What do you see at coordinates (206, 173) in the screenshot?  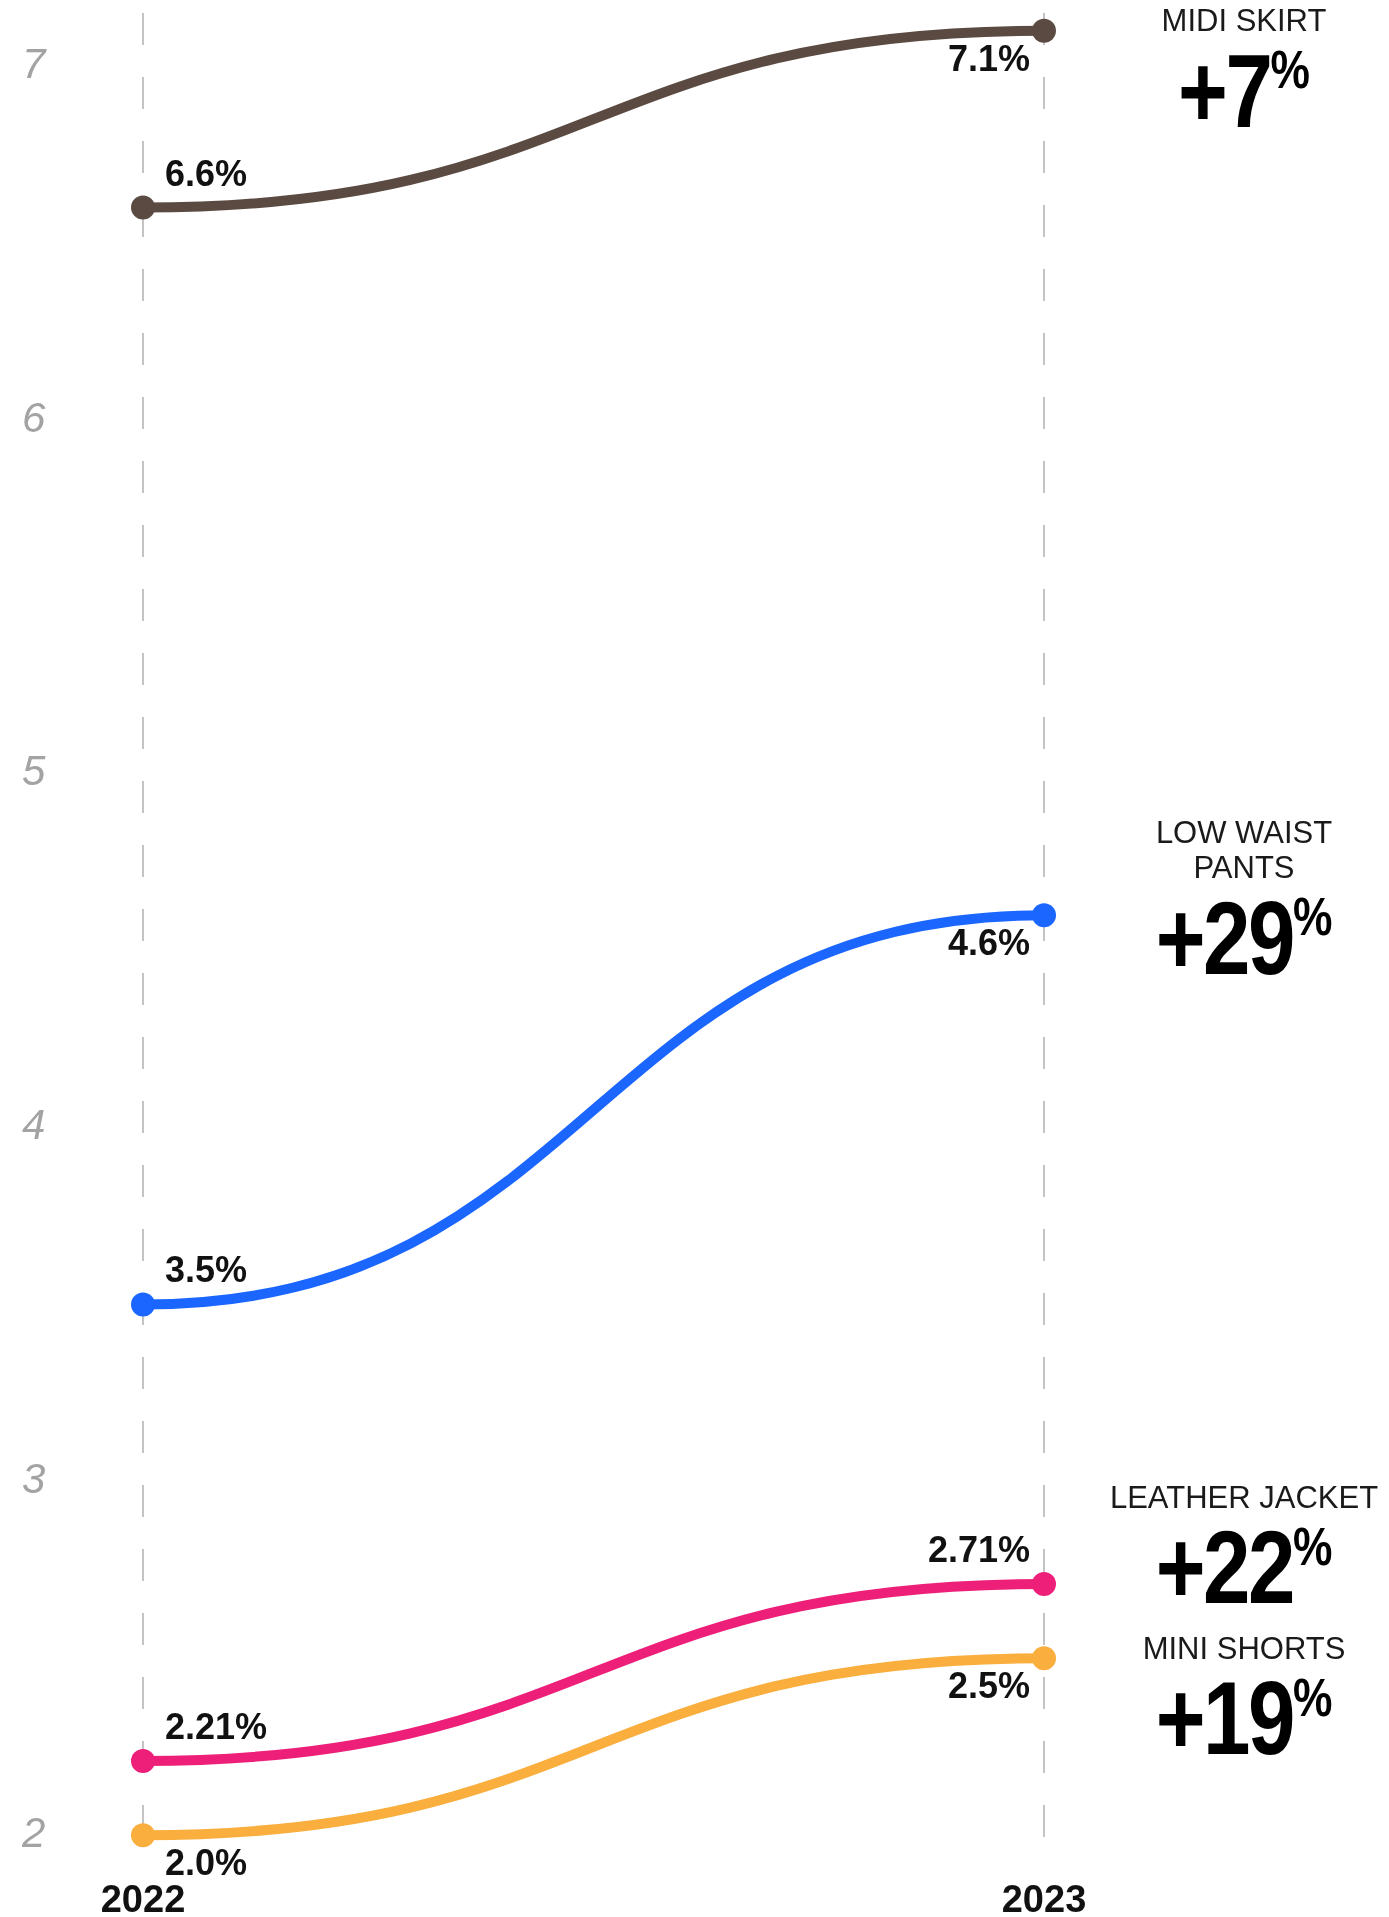 I see `data-label: 6.6%` at bounding box center [206, 173].